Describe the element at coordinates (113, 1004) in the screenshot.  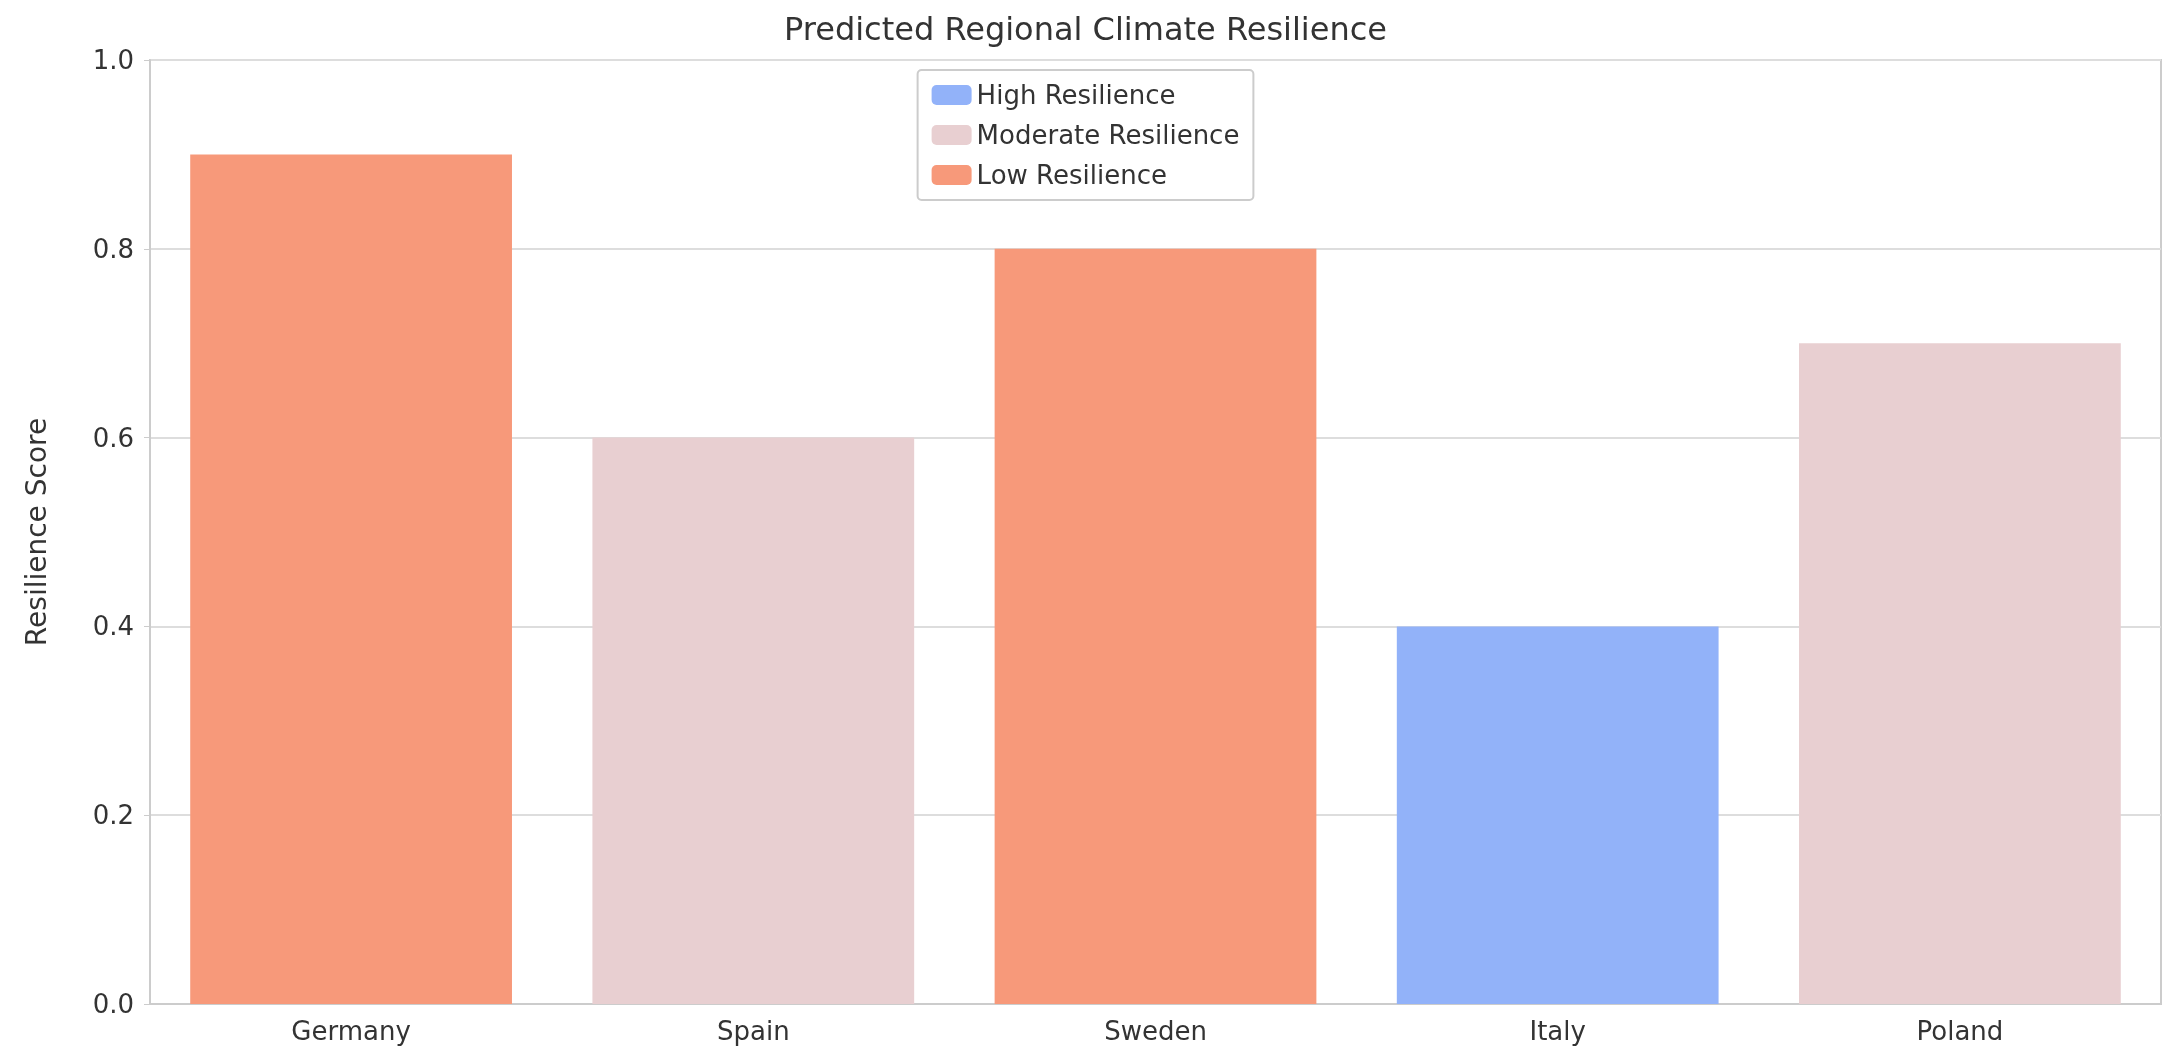
I see `y-tick-label: 0.0` at that location.